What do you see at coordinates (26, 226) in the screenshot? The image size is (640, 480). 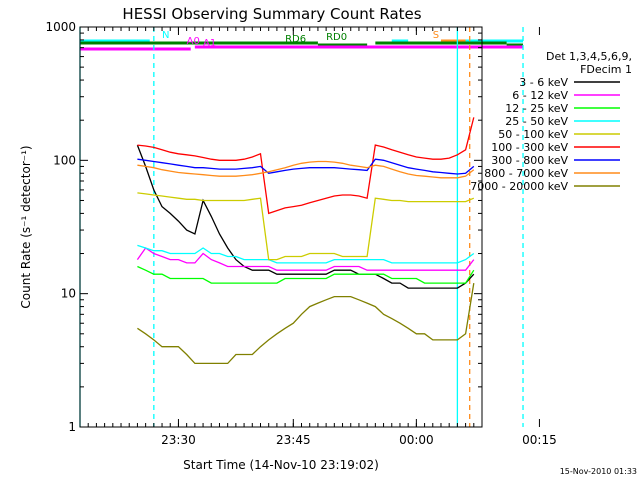 I see `y-axis-label: Count Rate (s⁻¹ detector⁻¹)` at bounding box center [26, 226].